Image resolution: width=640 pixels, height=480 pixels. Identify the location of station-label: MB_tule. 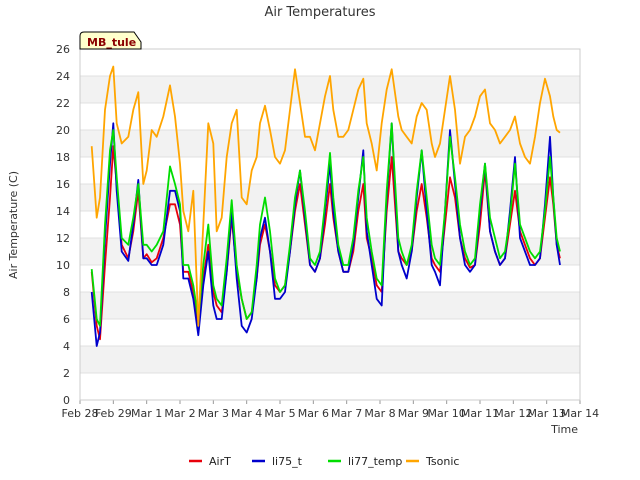
(111, 42).